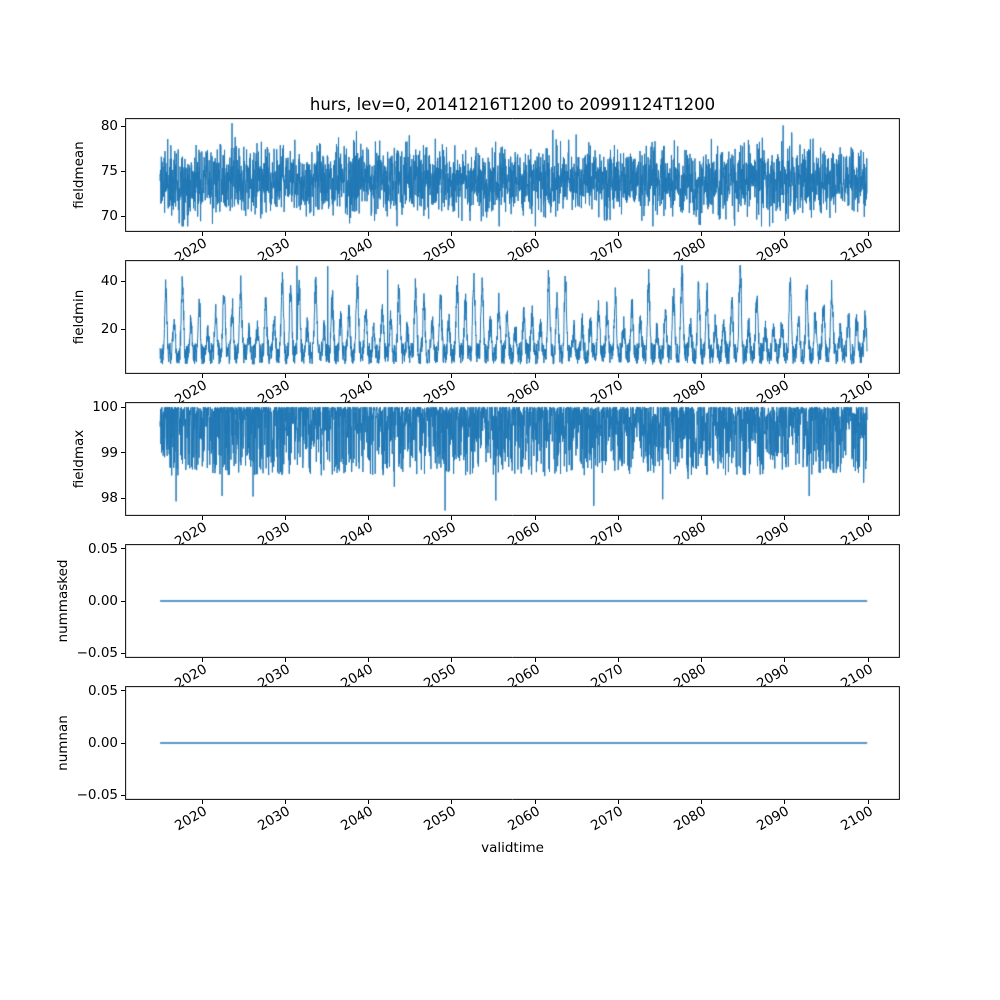 The image size is (1000, 1000). What do you see at coordinates (79, 317) in the screenshot?
I see `y-axis-label-fieldmin: fieldmin` at bounding box center [79, 317].